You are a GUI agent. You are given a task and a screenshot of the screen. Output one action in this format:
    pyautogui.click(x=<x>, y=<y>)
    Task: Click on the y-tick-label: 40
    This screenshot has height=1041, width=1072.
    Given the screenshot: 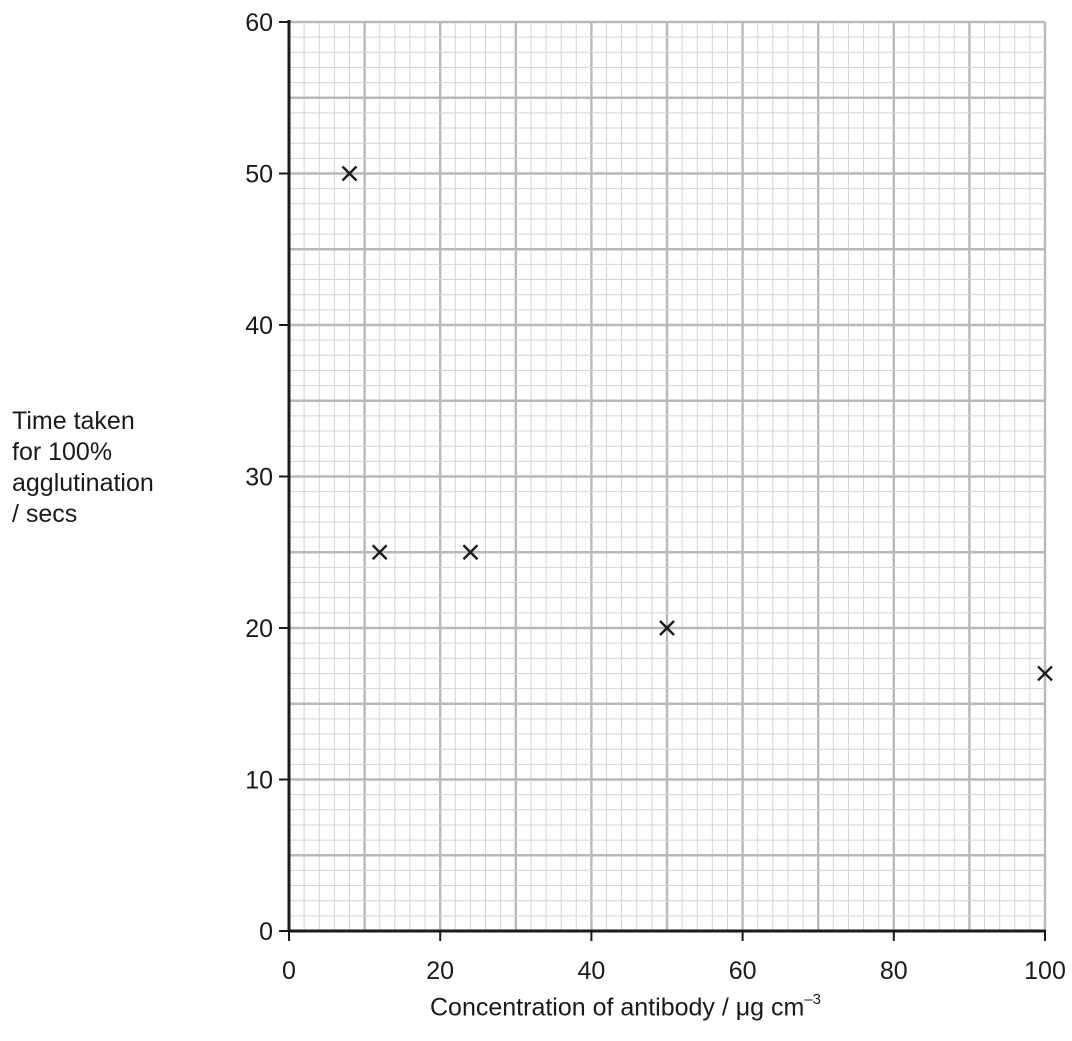 What is the action you would take?
    pyautogui.click(x=259, y=326)
    